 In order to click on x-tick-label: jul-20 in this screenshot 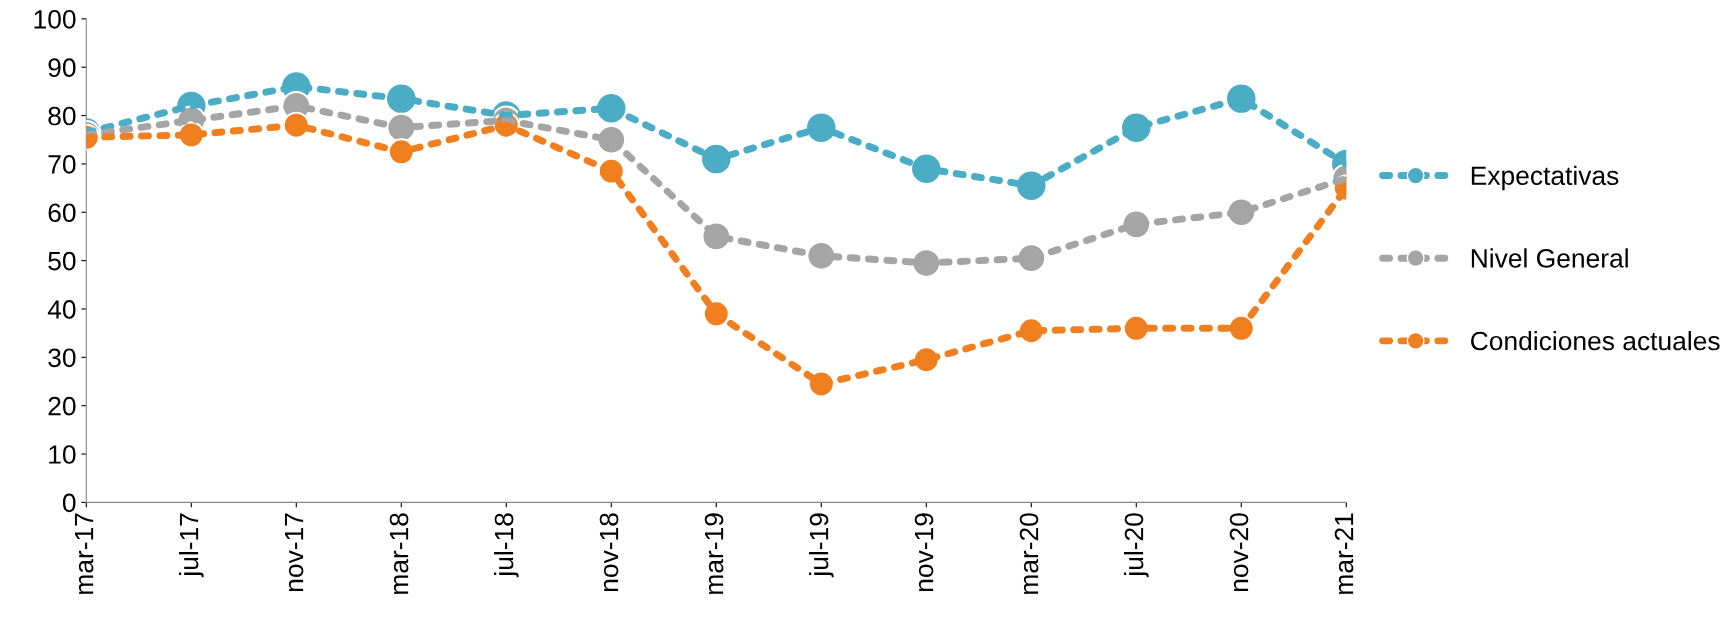, I will do `click(1136, 545)`.